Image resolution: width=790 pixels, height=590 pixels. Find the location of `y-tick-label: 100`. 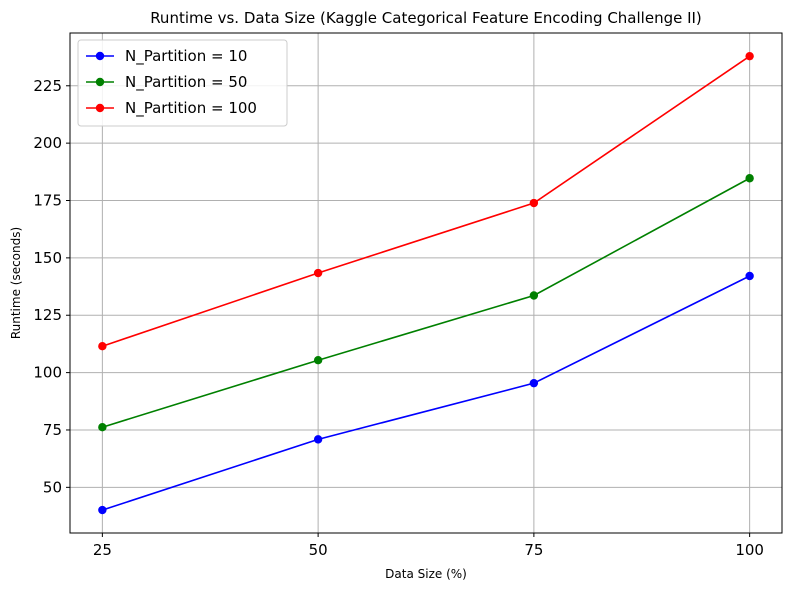

y-tick-label: 100 is located at coordinates (47, 373).